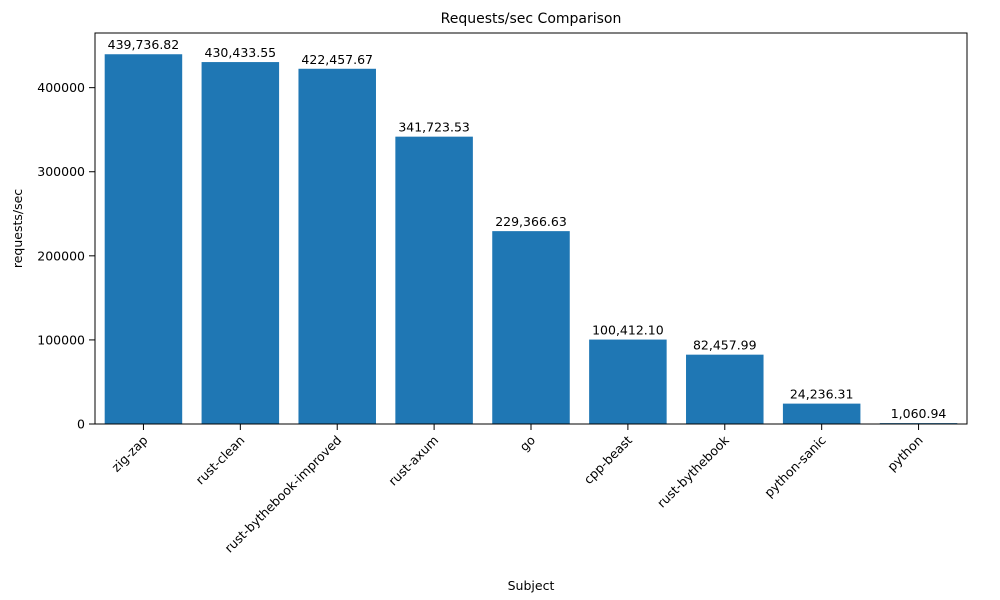 The height and width of the screenshot is (600, 1000). I want to click on x-tick-label: rust-bythebook-improved, so click(282, 494).